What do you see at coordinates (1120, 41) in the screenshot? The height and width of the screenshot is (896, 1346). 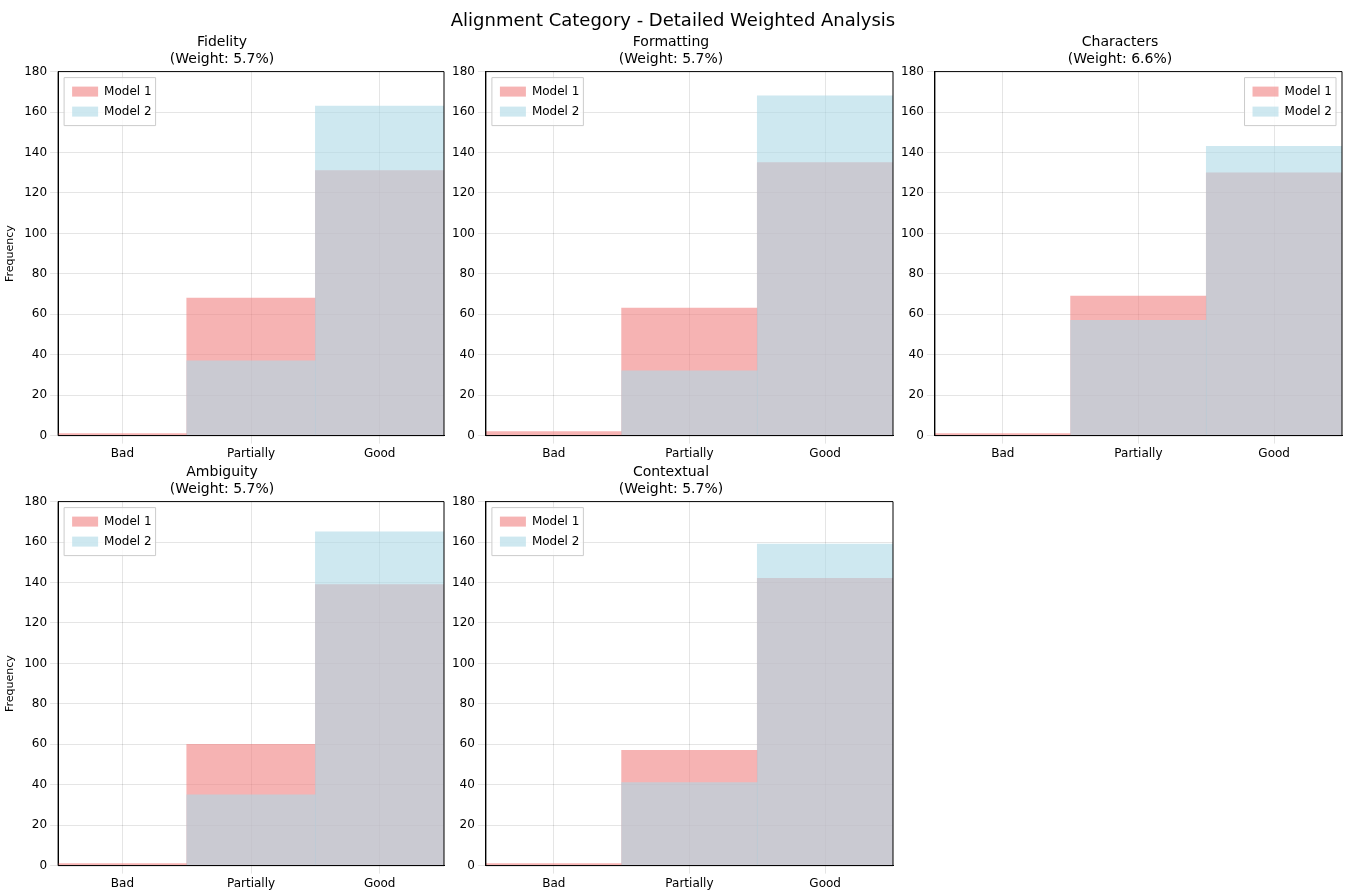 I see `chart-title: Characters` at bounding box center [1120, 41].